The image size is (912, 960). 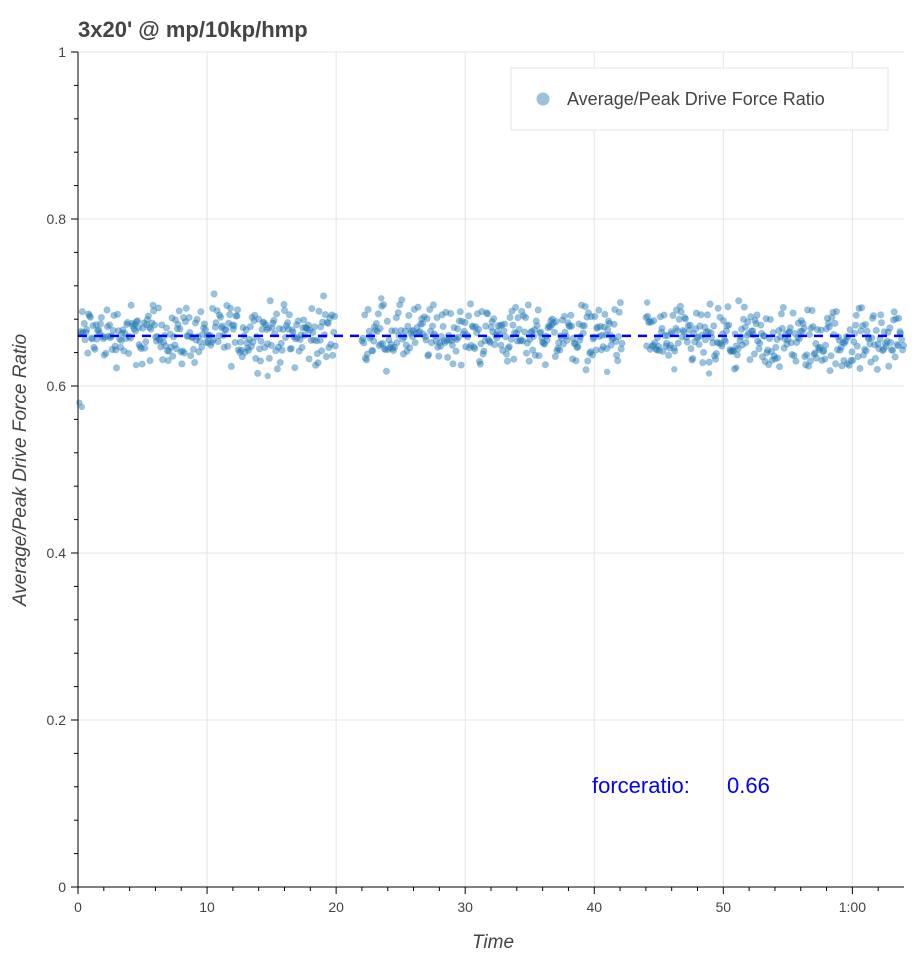 I want to click on y-tick-label: 0.6, so click(x=57, y=386).